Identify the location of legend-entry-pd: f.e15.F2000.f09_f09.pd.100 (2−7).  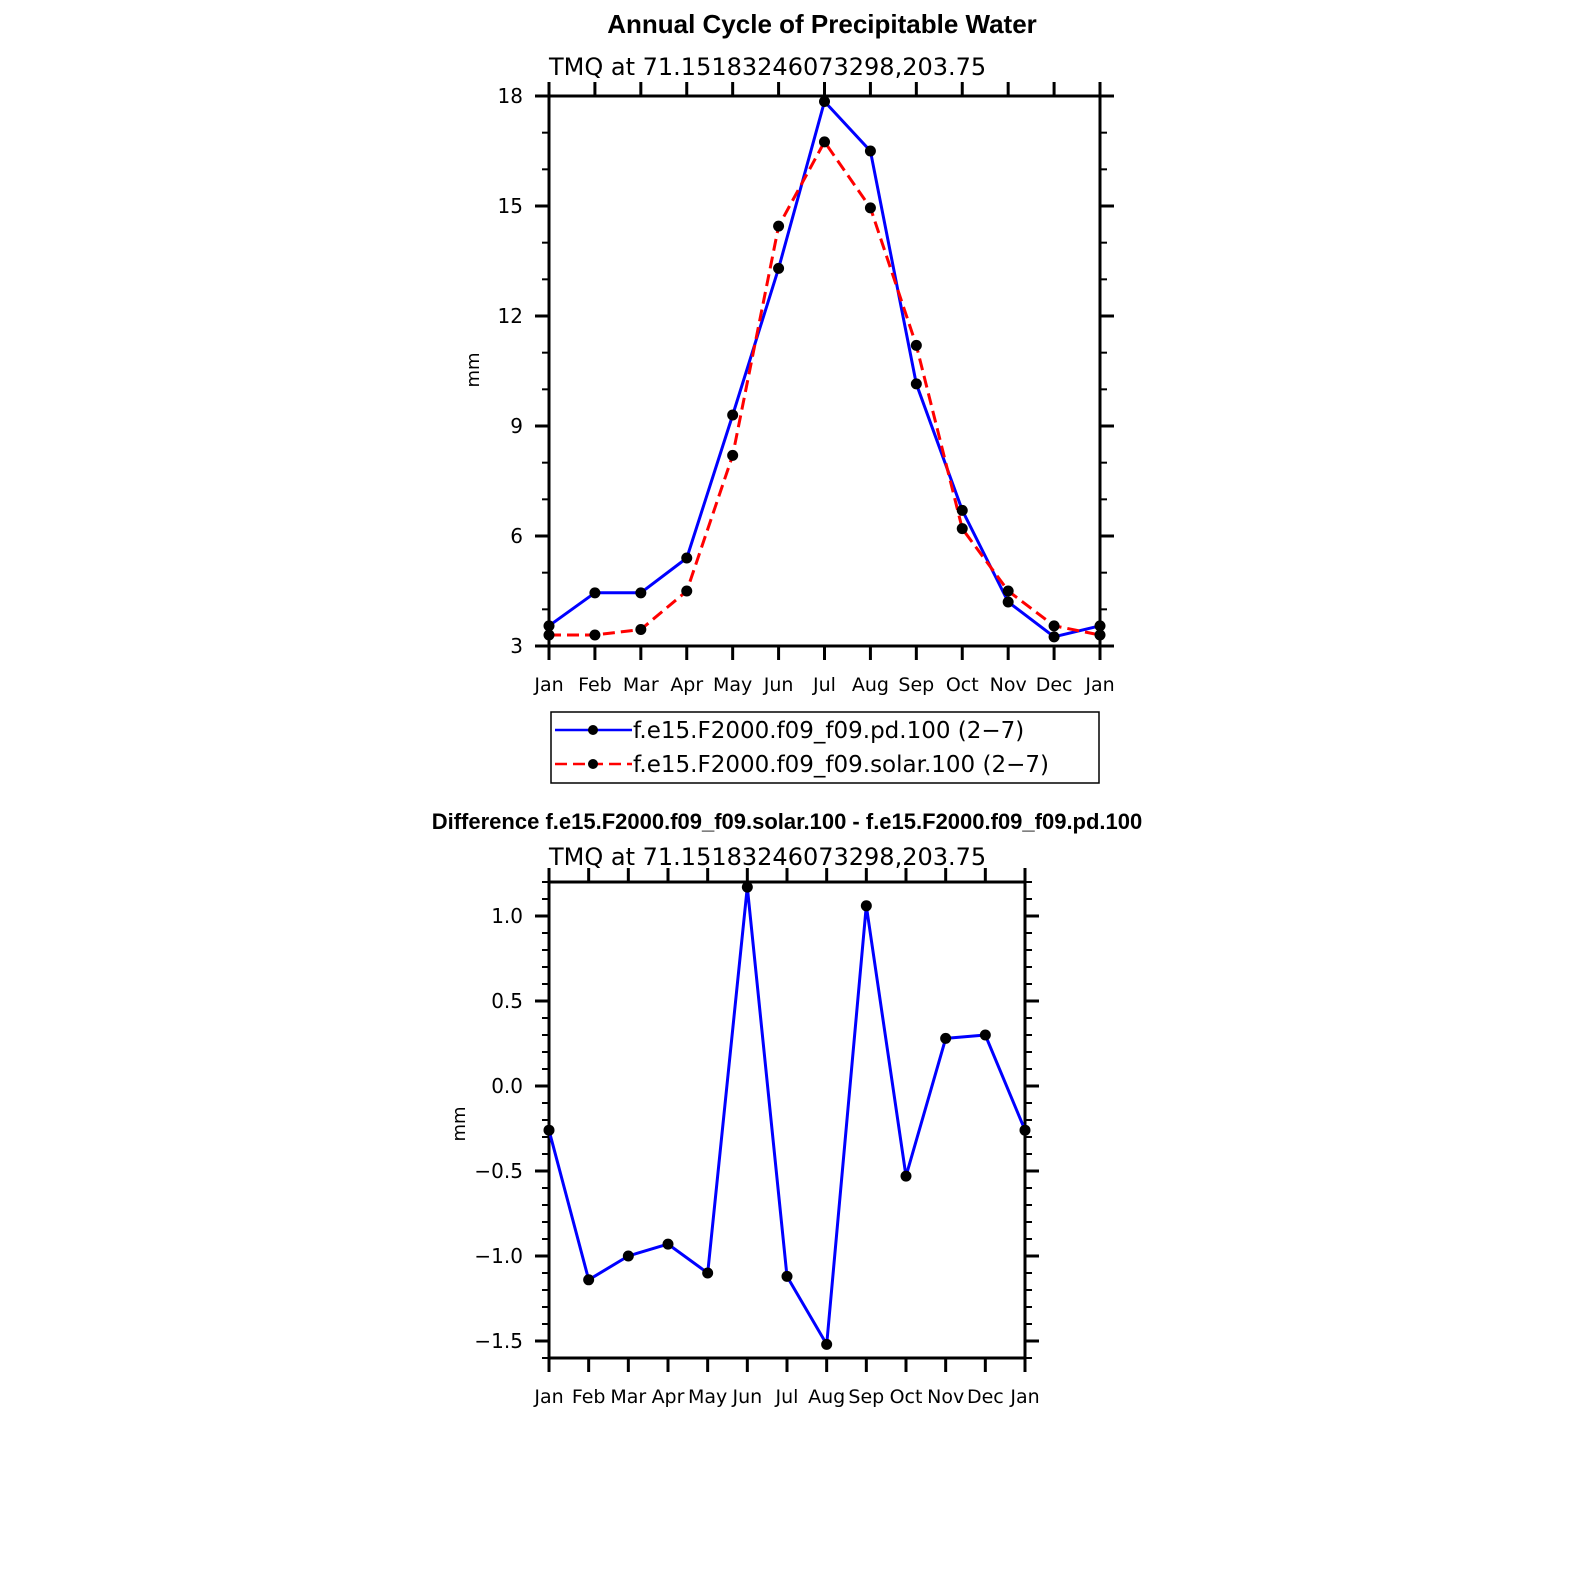
(789, 731).